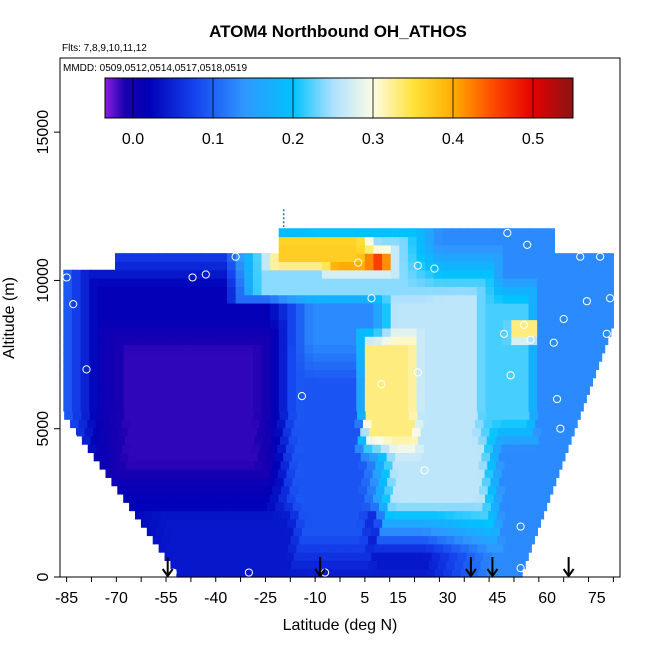 The image size is (650, 650). Describe the element at coordinates (43, 429) in the screenshot. I see `y-axis-tick-label: 5000` at that location.